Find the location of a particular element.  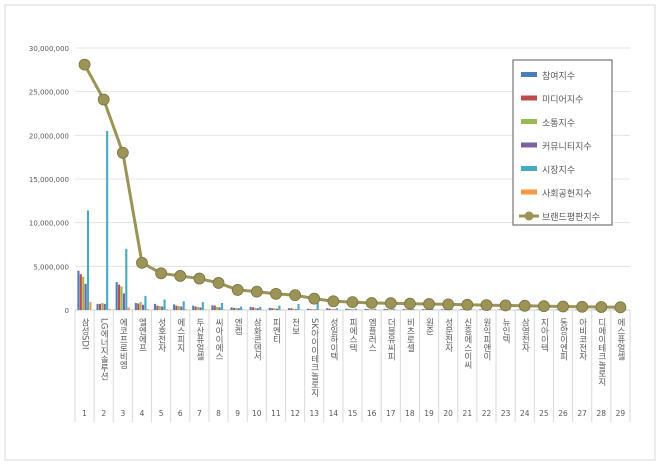

category-label: 에스퓨얼셀 is located at coordinates (620, 339).